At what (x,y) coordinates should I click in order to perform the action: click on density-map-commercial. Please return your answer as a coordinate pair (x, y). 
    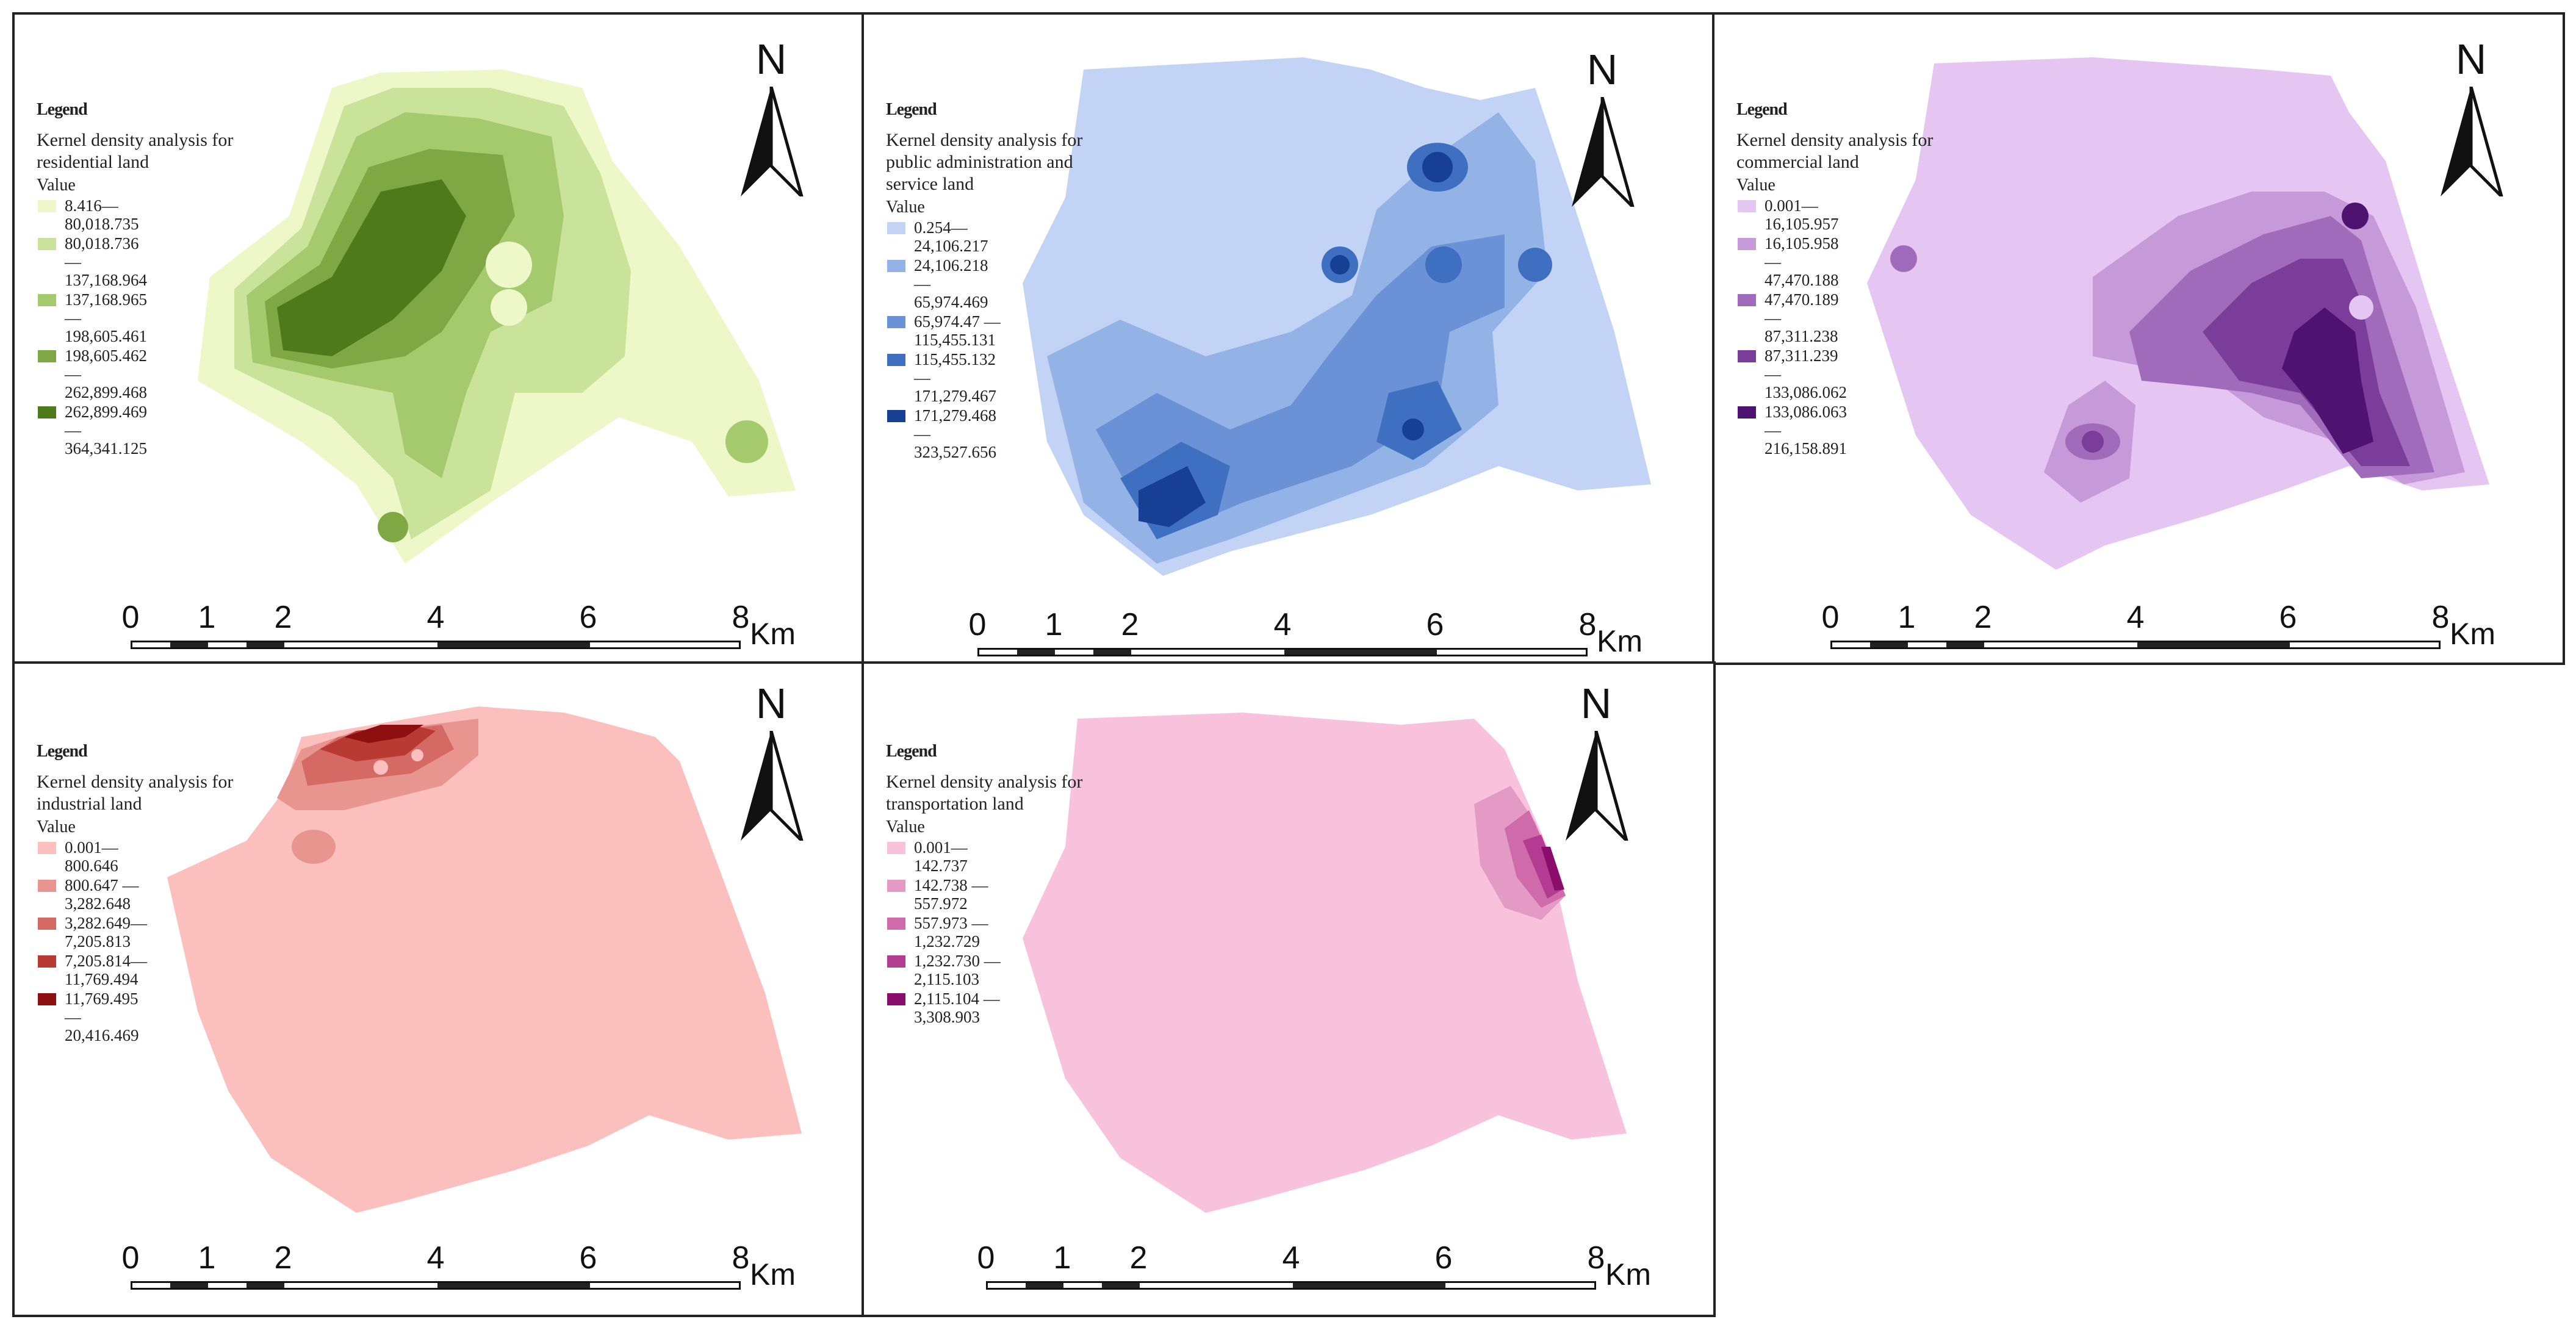
    Looking at the image, I should click on (2178, 313).